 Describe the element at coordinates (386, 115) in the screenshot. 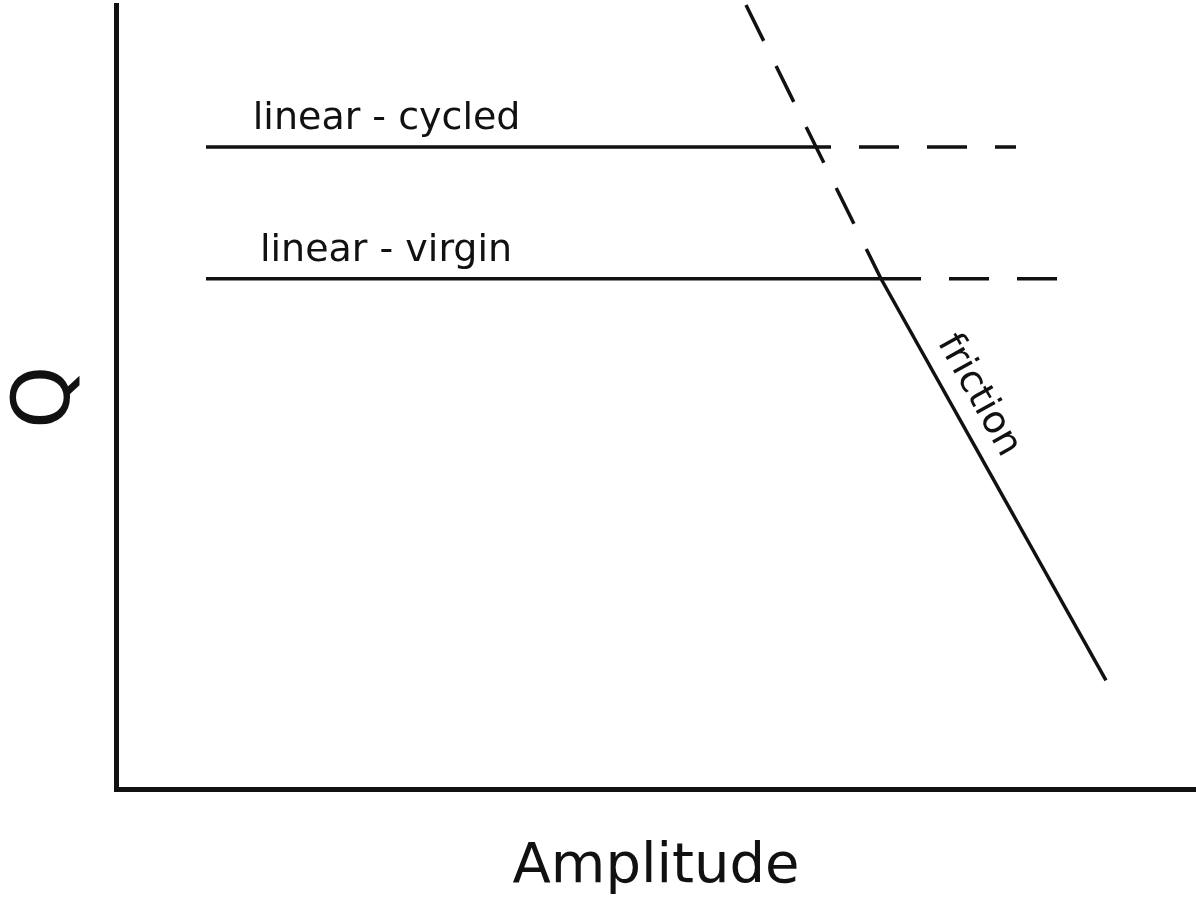

I see `series-label: linear - cycled` at that location.